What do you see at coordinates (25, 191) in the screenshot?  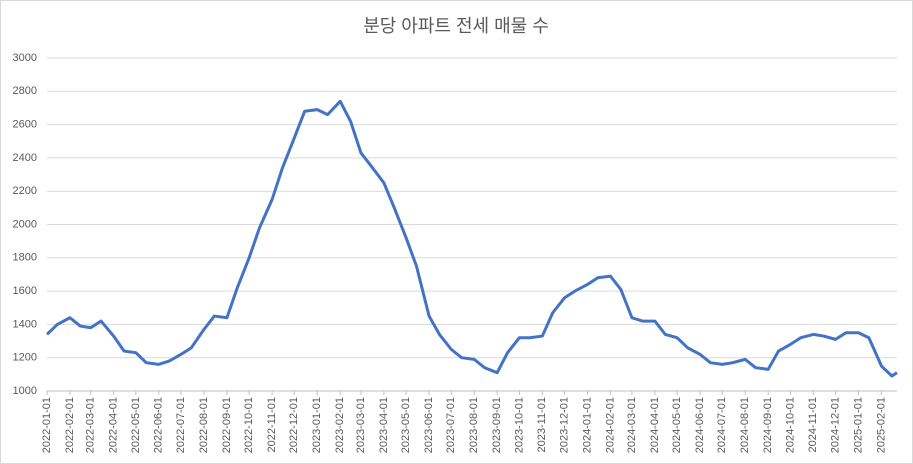 I see `y-tick-label: 2200` at bounding box center [25, 191].